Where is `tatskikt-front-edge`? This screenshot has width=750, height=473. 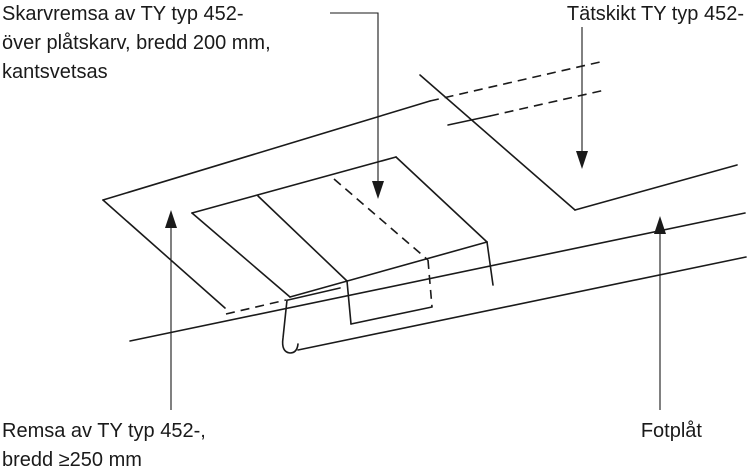
tatskikt-front-edge is located at coordinates (656, 187).